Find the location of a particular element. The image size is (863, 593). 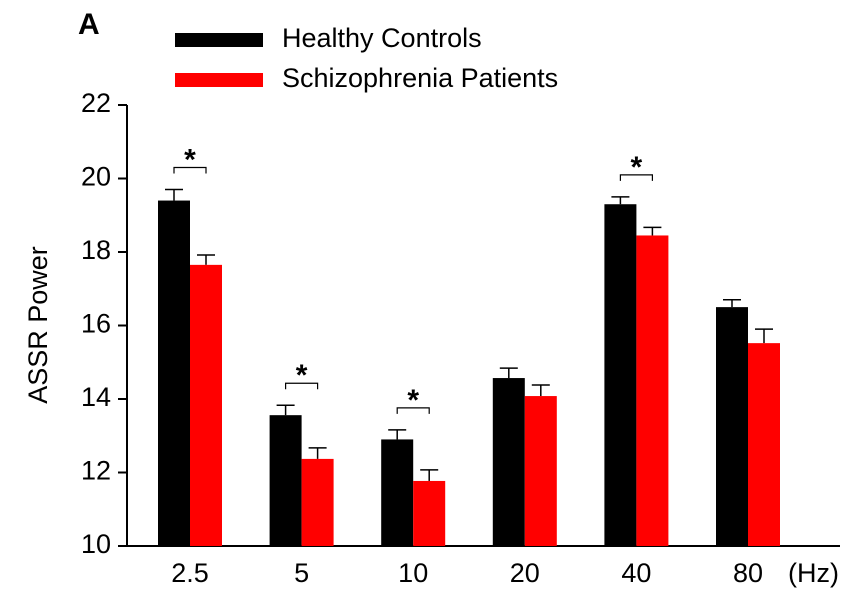

legend-label: Schizophrenia Patients is located at coordinates (420, 78).